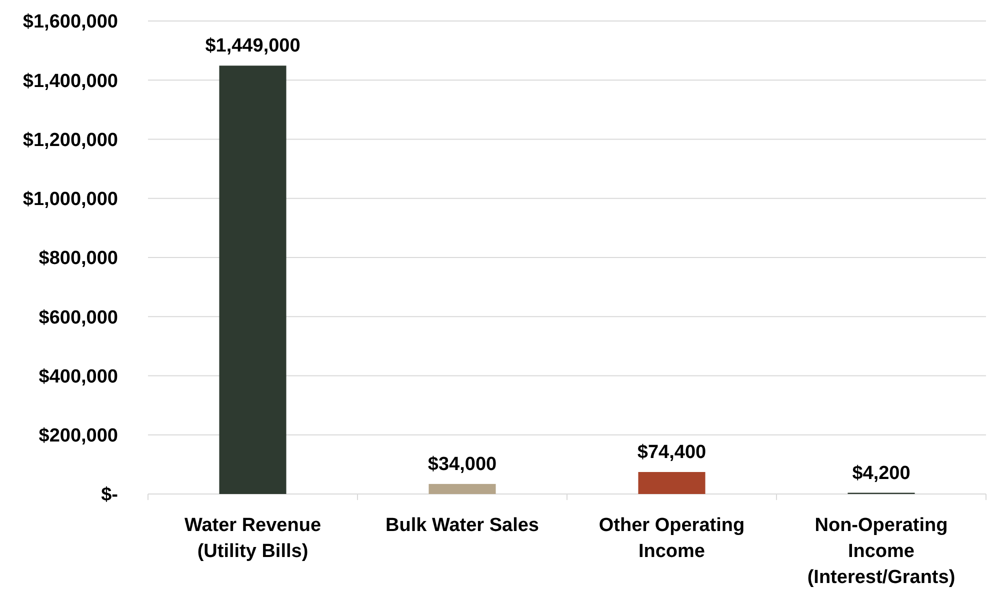  Describe the element at coordinates (78, 377) in the screenshot. I see `y-tick-label: $400,000` at that location.